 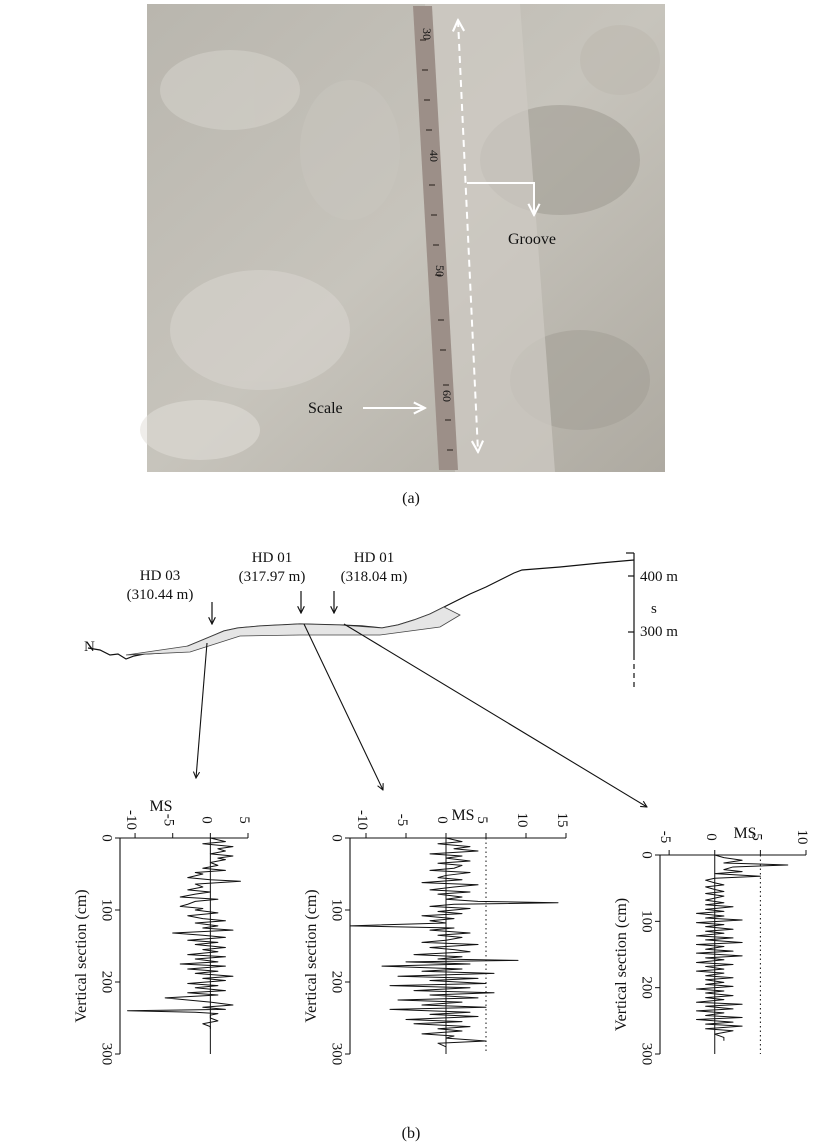 I want to click on y-tick-labels: -10 -5 0 5, so click(x=187, y=820).